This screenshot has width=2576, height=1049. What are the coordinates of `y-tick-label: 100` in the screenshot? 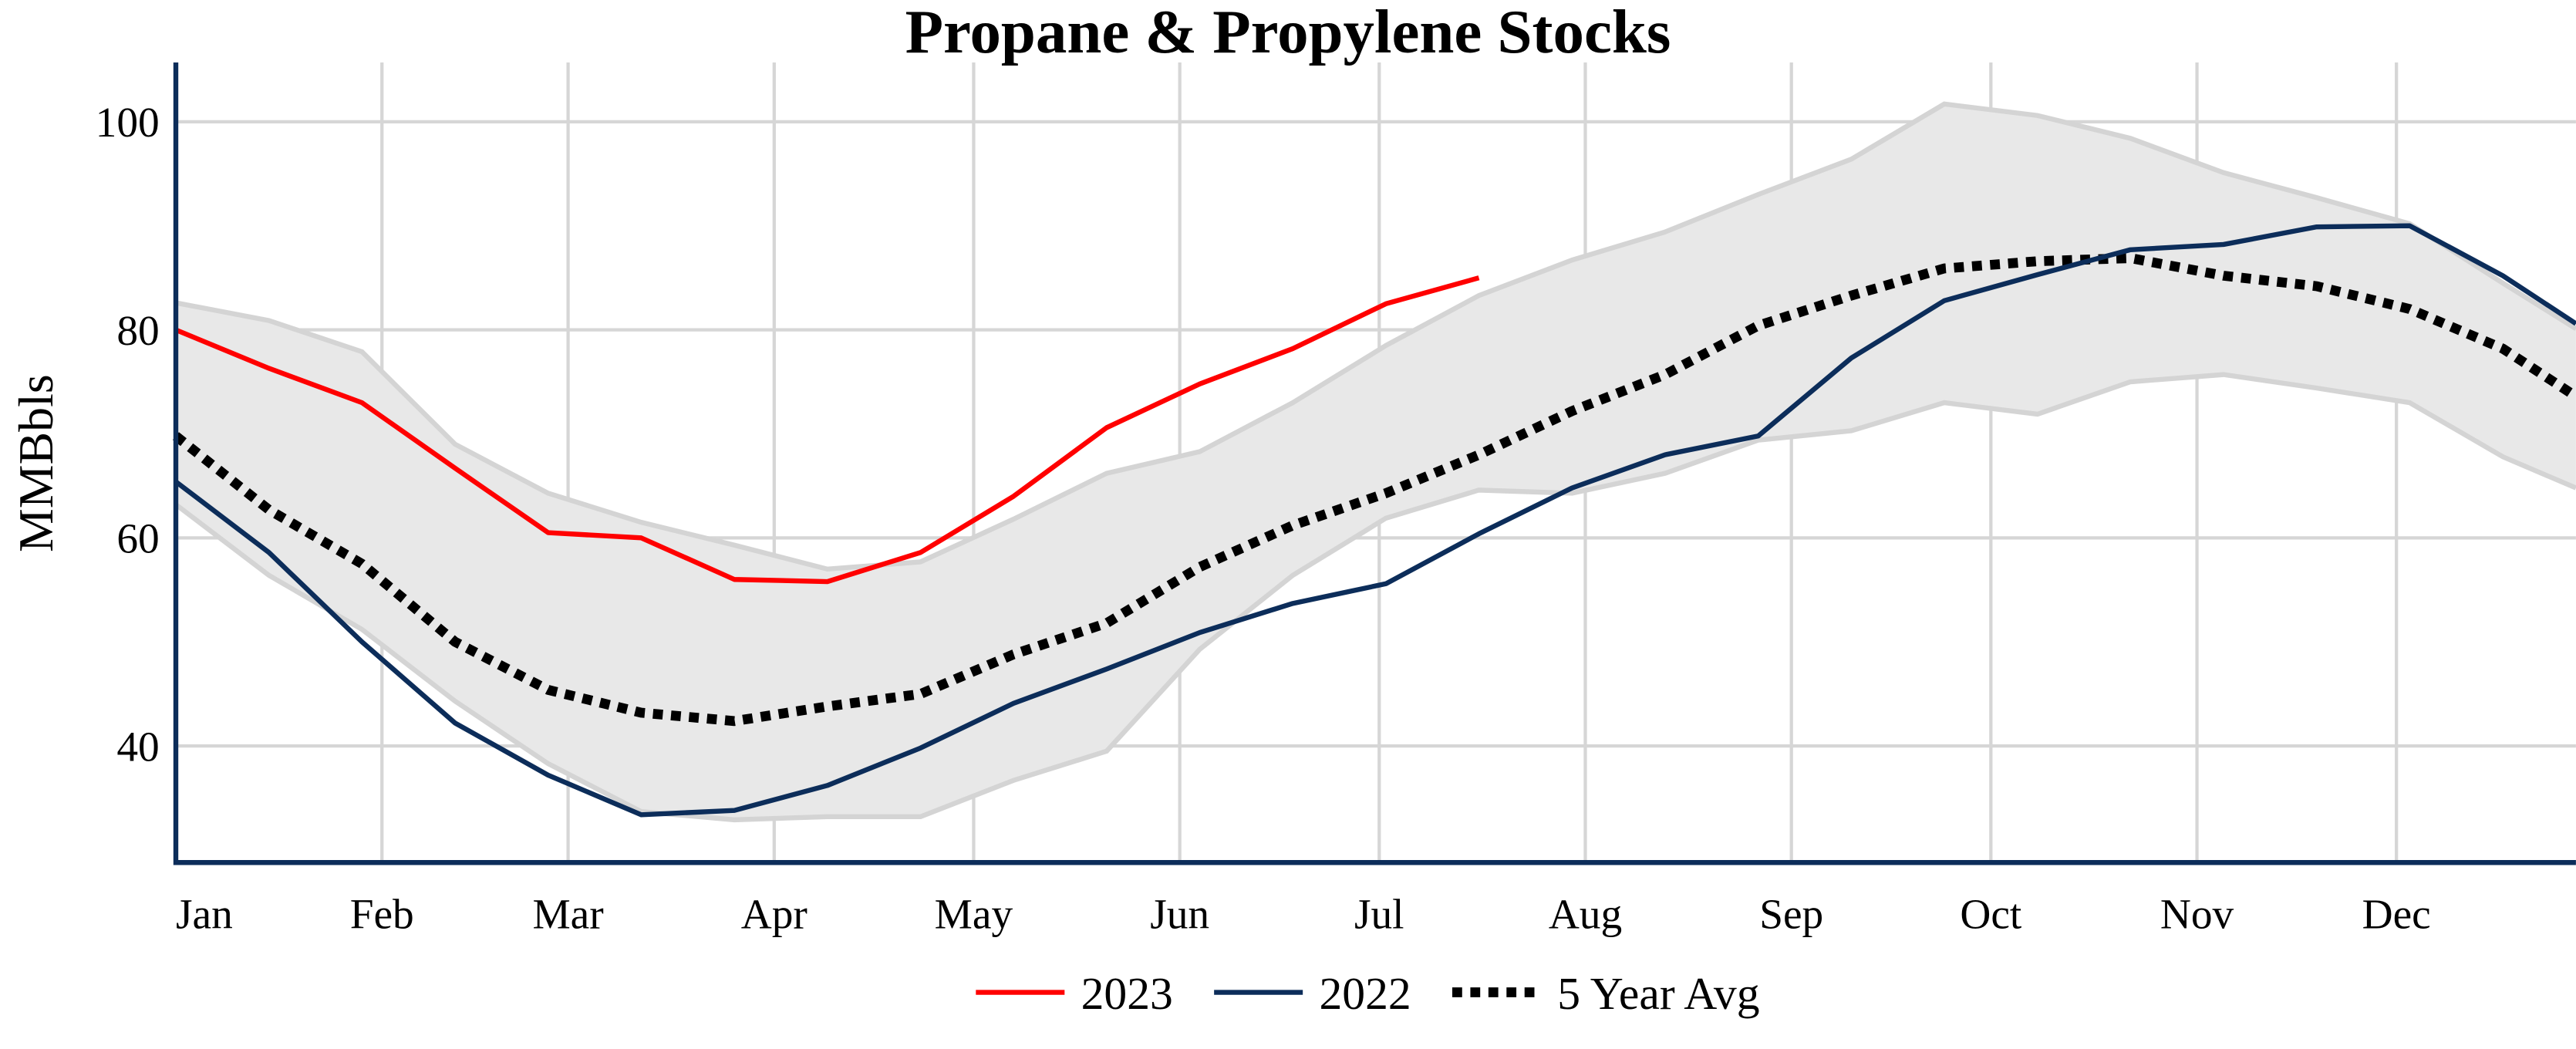 It's located at (128, 123).